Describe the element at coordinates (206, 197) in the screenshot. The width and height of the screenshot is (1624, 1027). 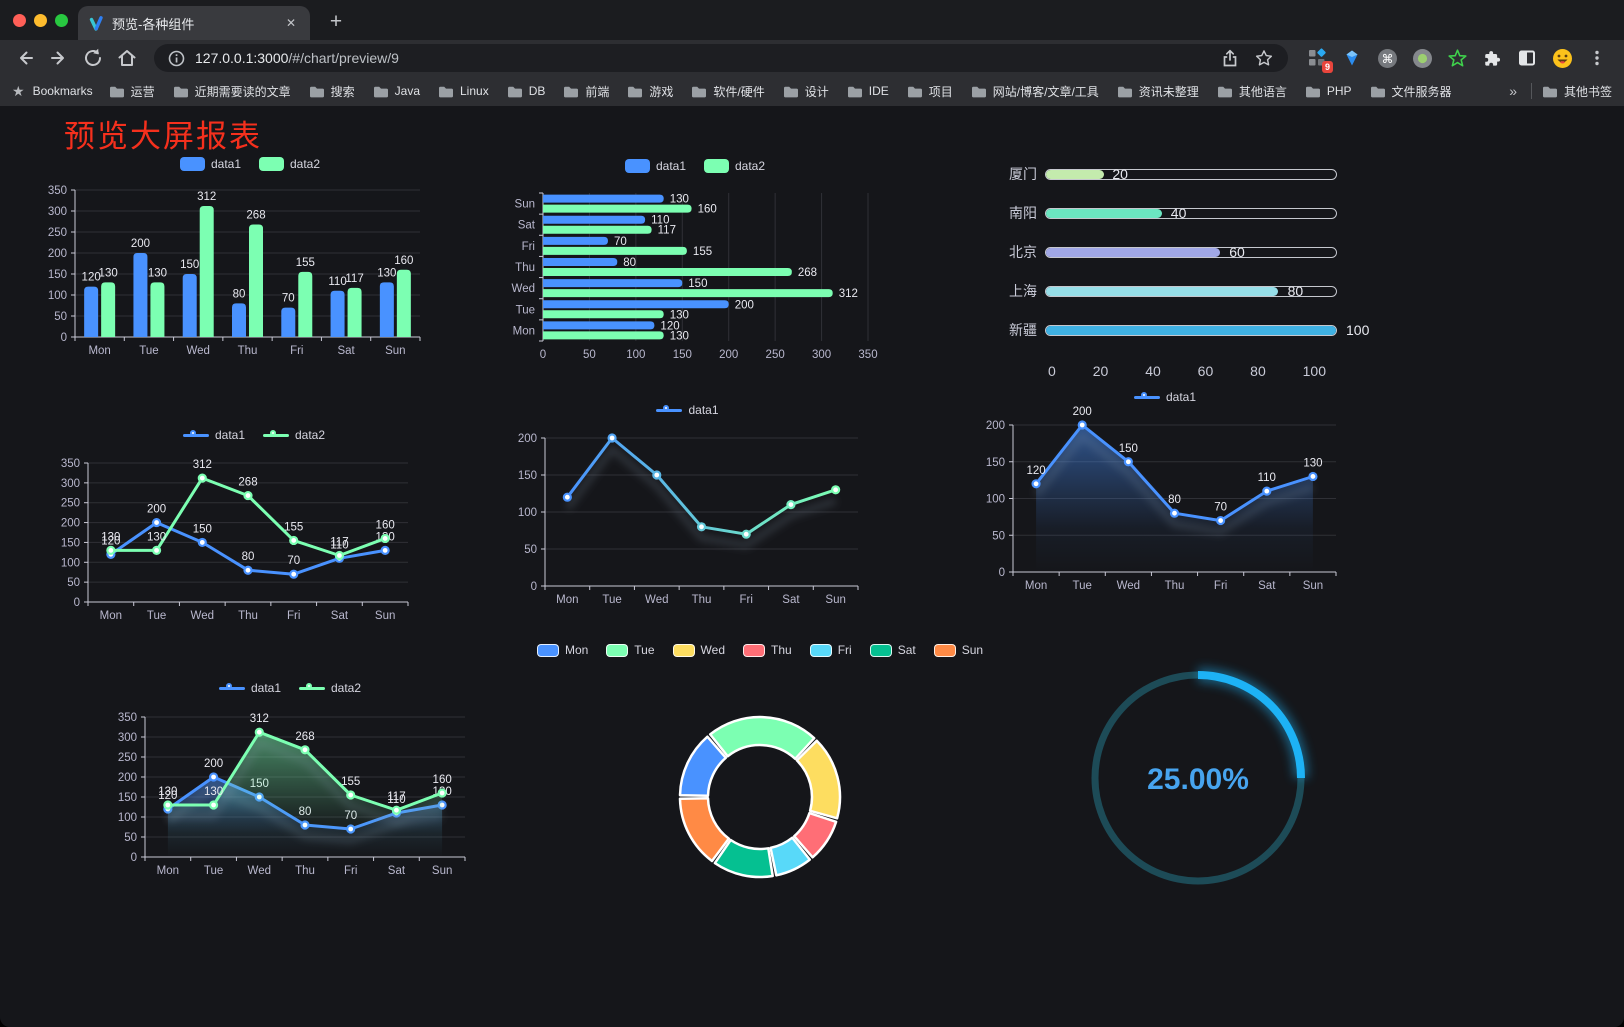
I see `svg-text: 312` at that location.